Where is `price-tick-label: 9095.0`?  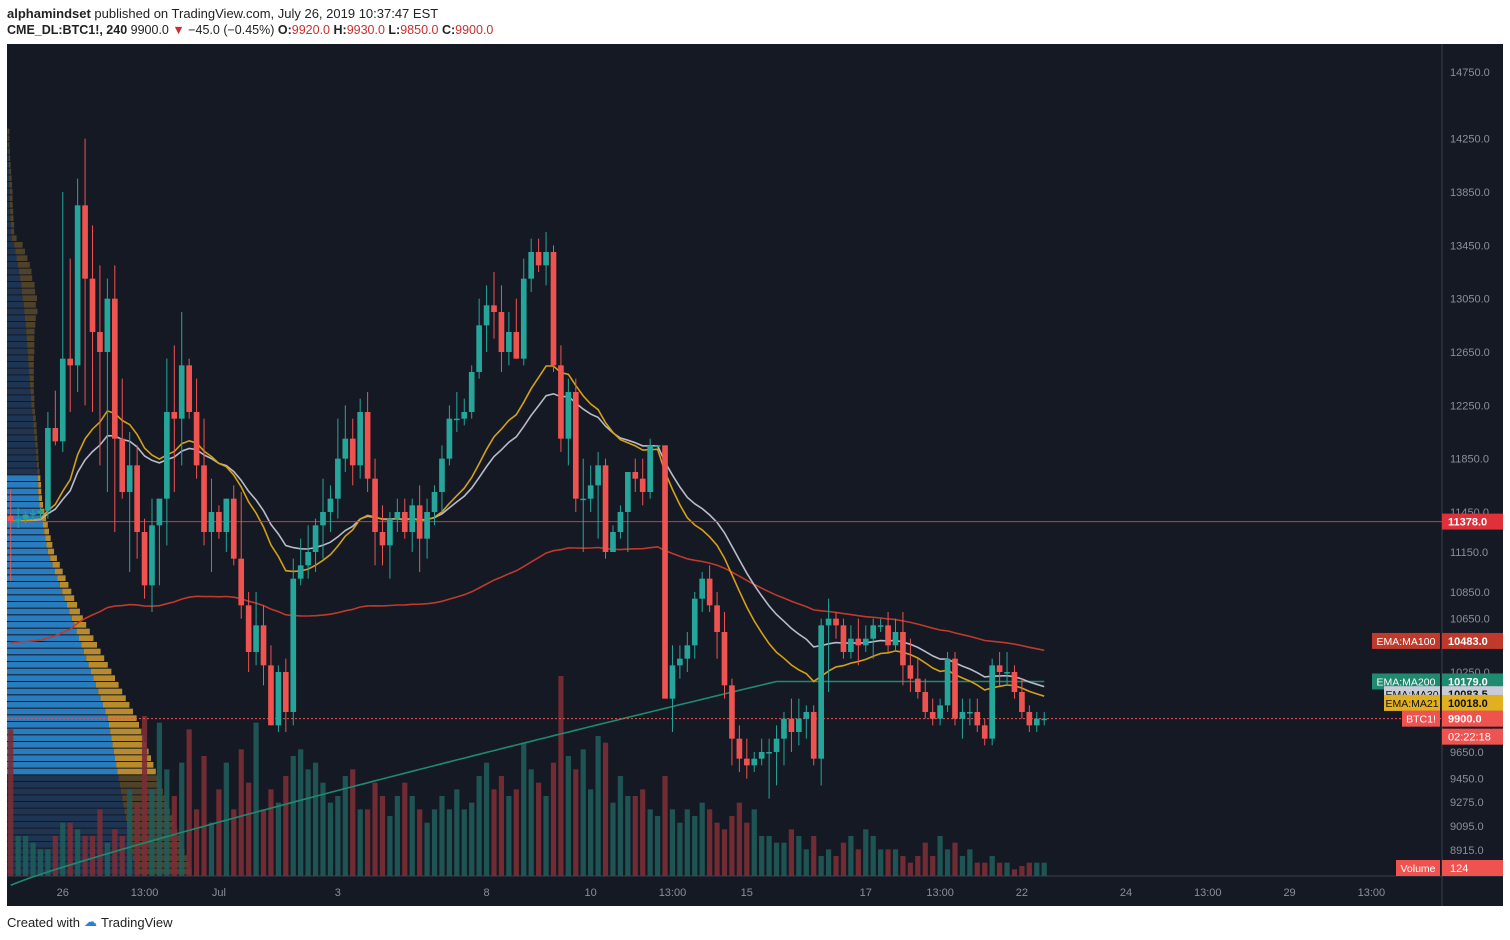 price-tick-label: 9095.0 is located at coordinates (1467, 827).